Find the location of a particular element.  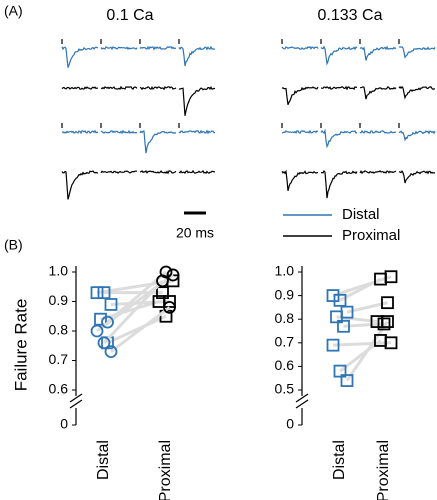

condition-title: 0.1 Ca is located at coordinates (129, 15).